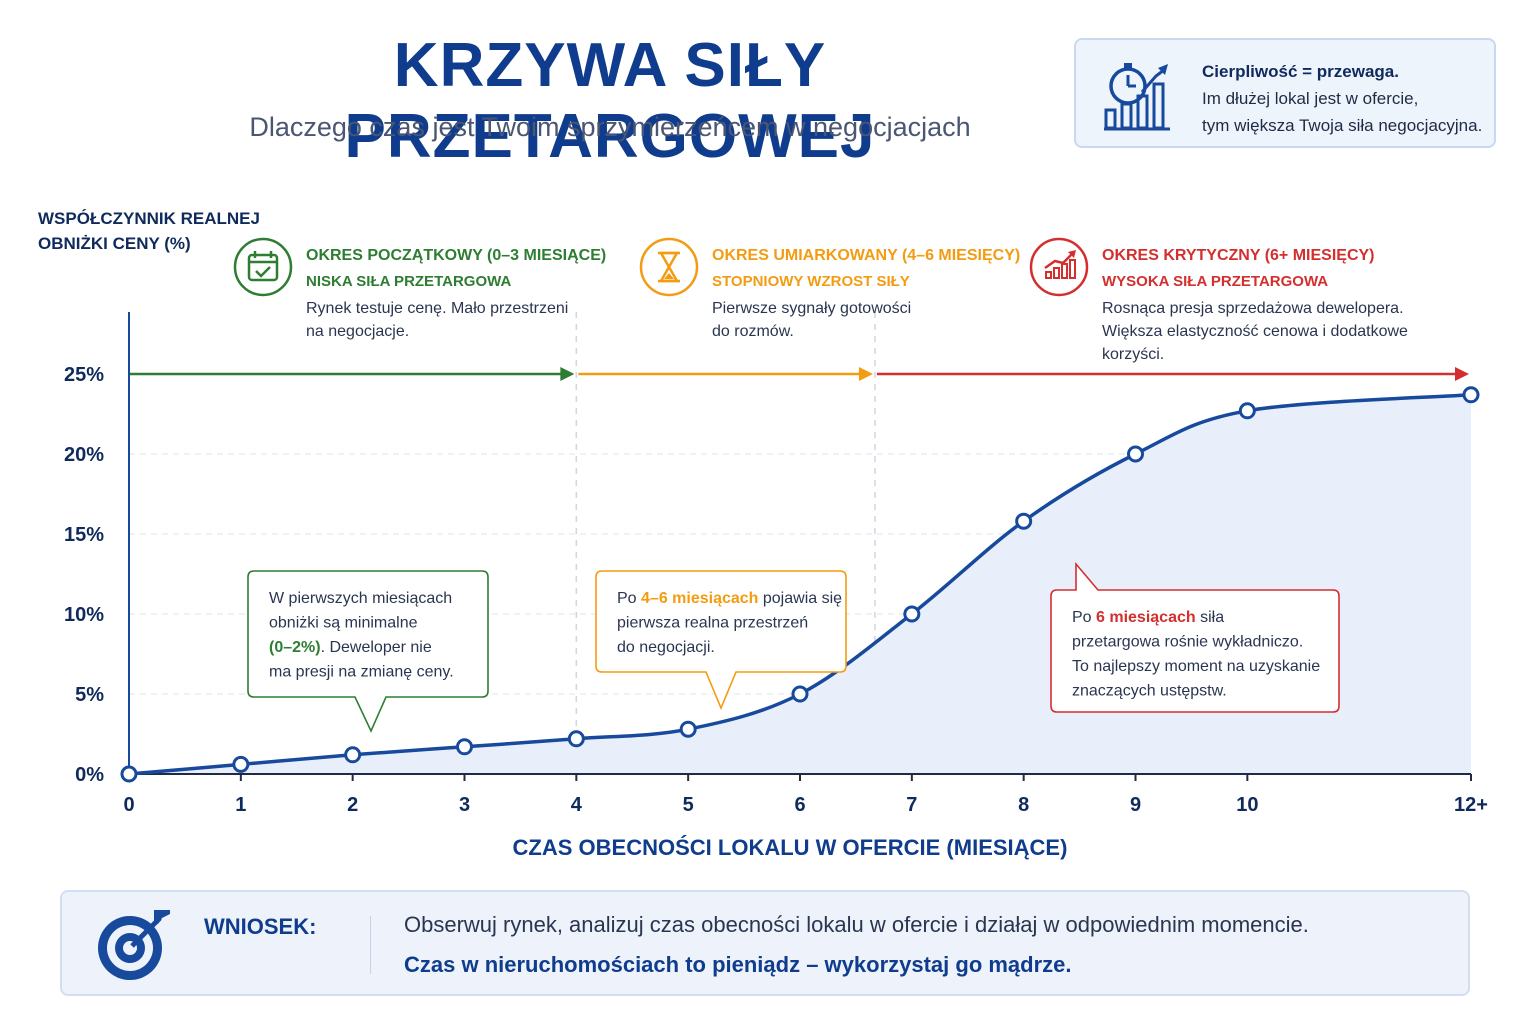  I want to click on x-tick-label: 3, so click(464, 805).